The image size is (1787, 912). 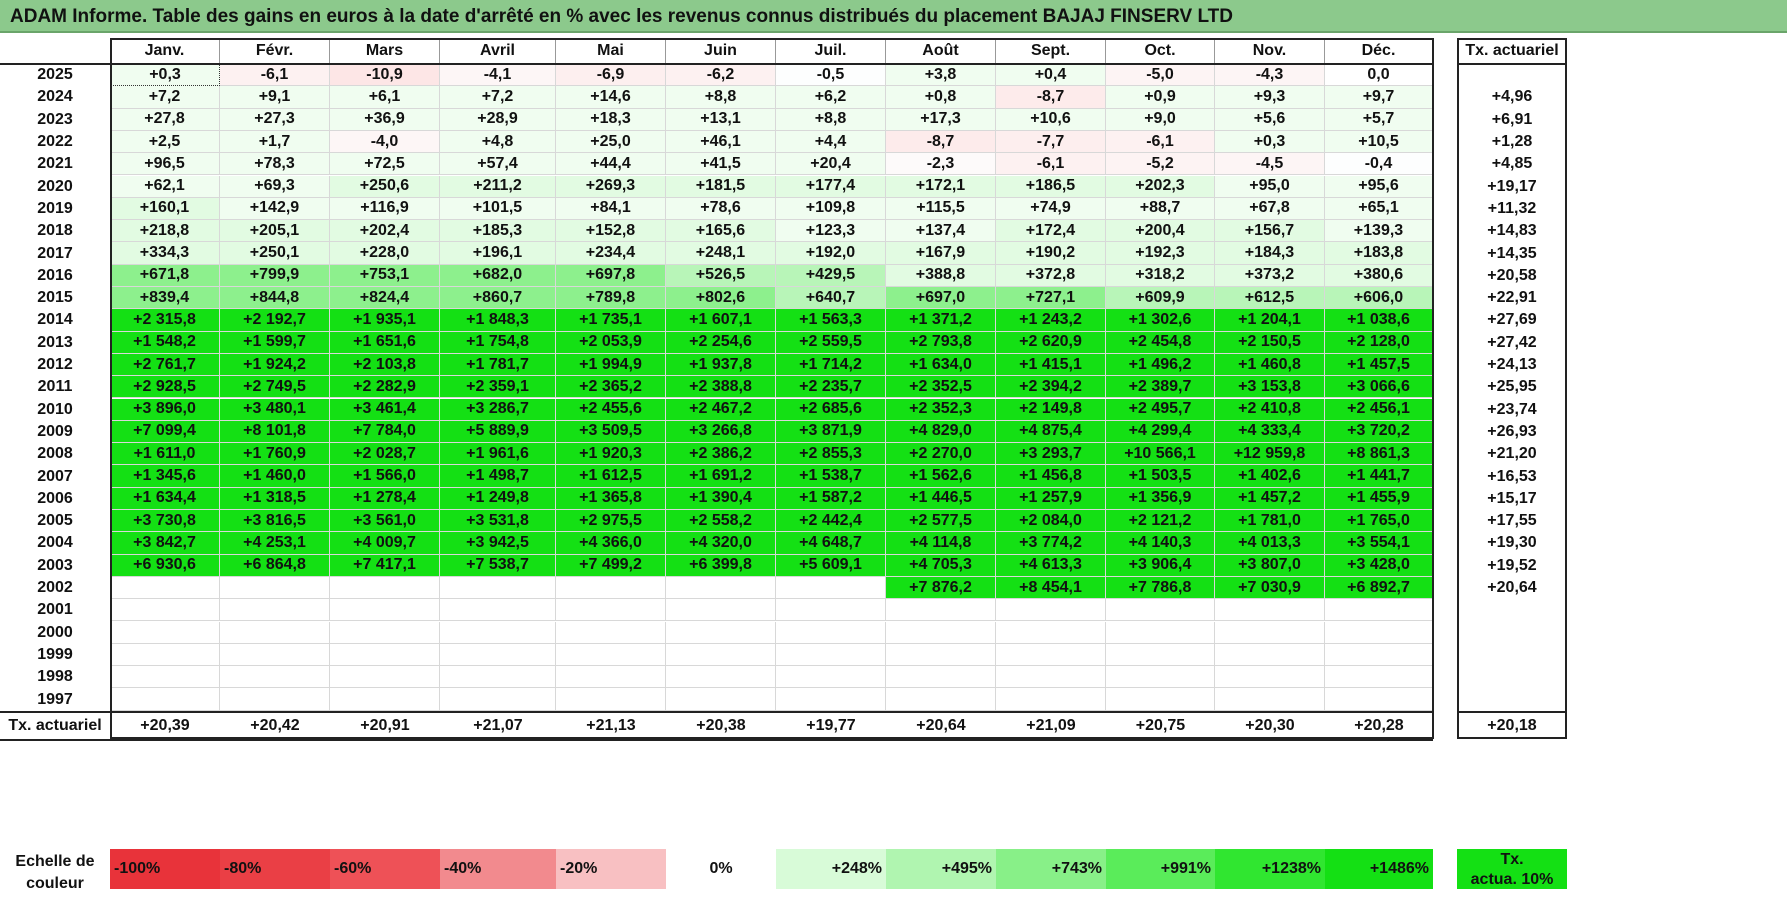 What do you see at coordinates (1512, 164) in the screenshot?
I see `row-actuarial-rate: +4,85` at bounding box center [1512, 164].